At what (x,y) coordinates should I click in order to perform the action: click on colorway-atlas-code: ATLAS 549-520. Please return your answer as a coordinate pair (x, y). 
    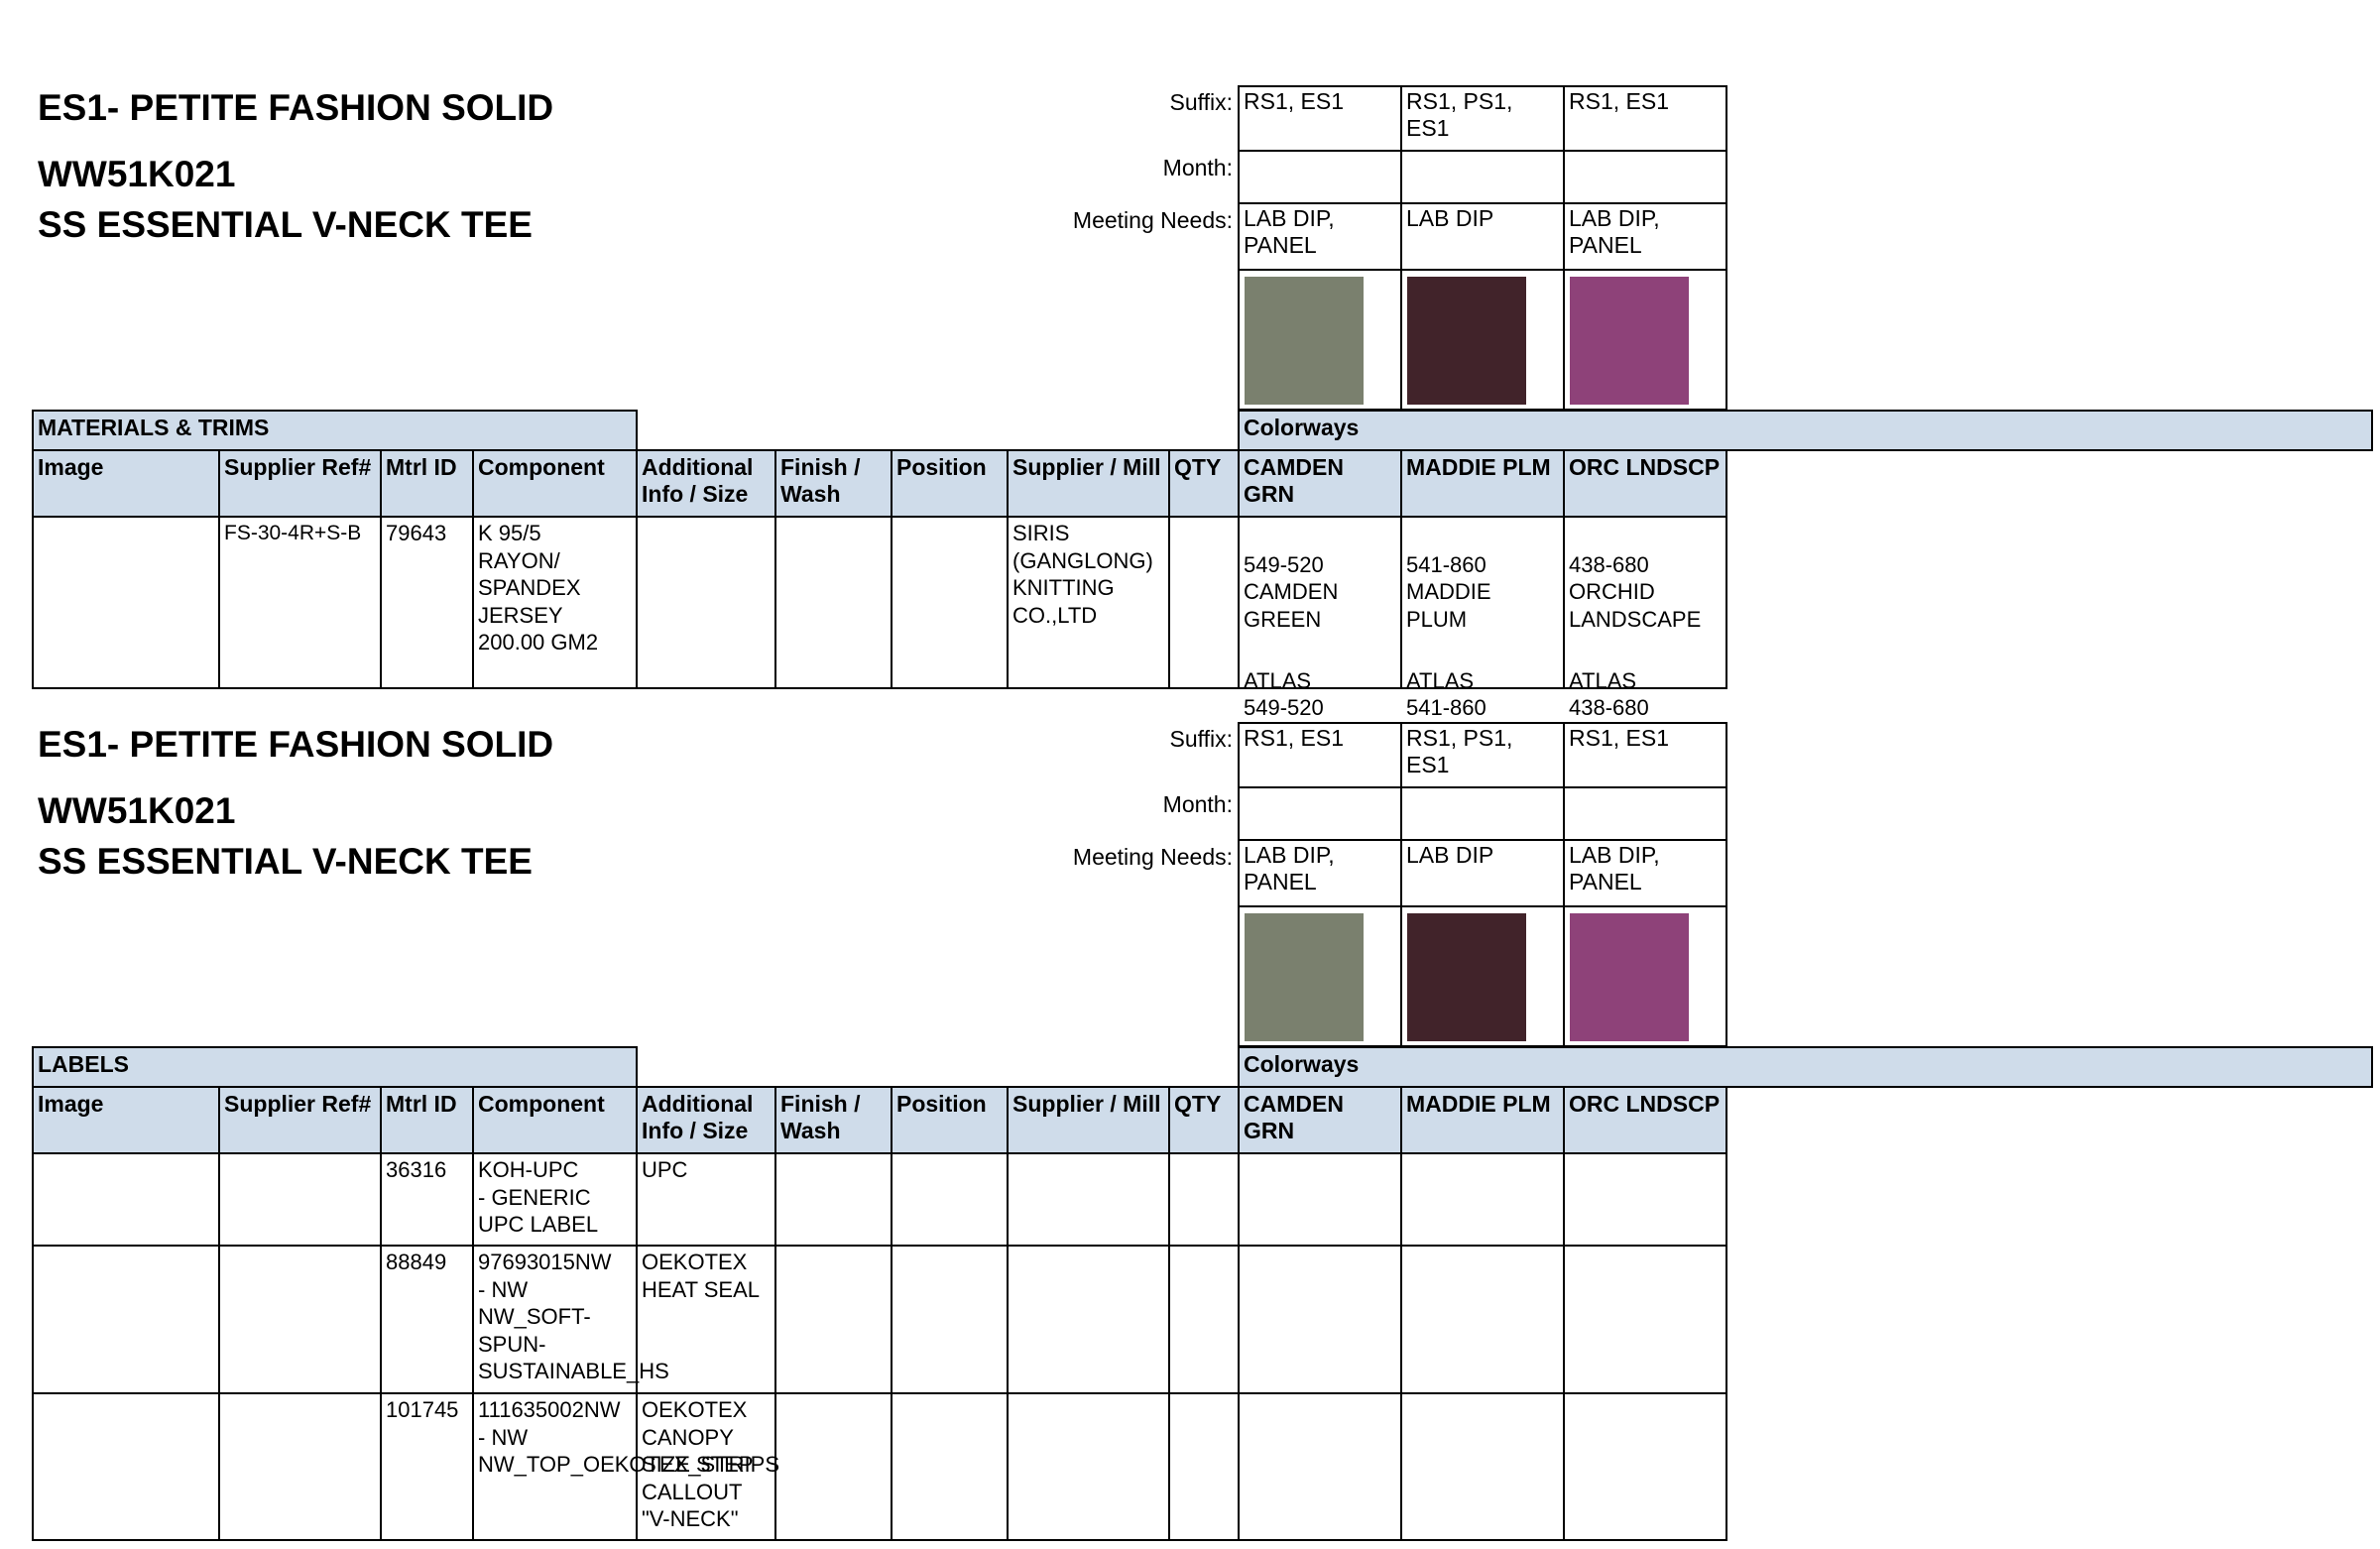
    Looking at the image, I should click on (1284, 694).